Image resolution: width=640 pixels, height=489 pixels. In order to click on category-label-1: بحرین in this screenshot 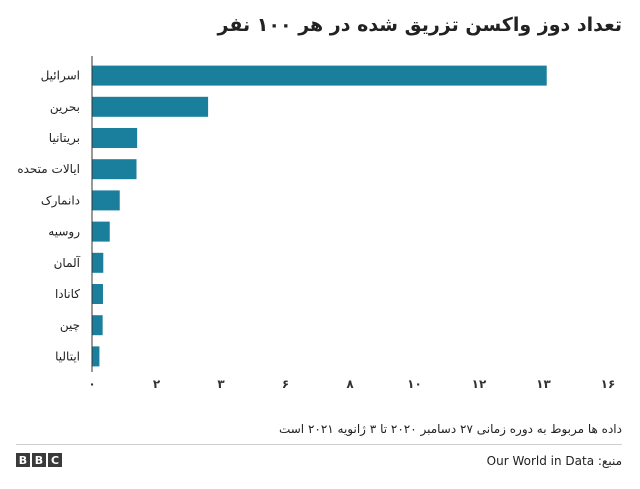, I will do `click(65, 107)`.